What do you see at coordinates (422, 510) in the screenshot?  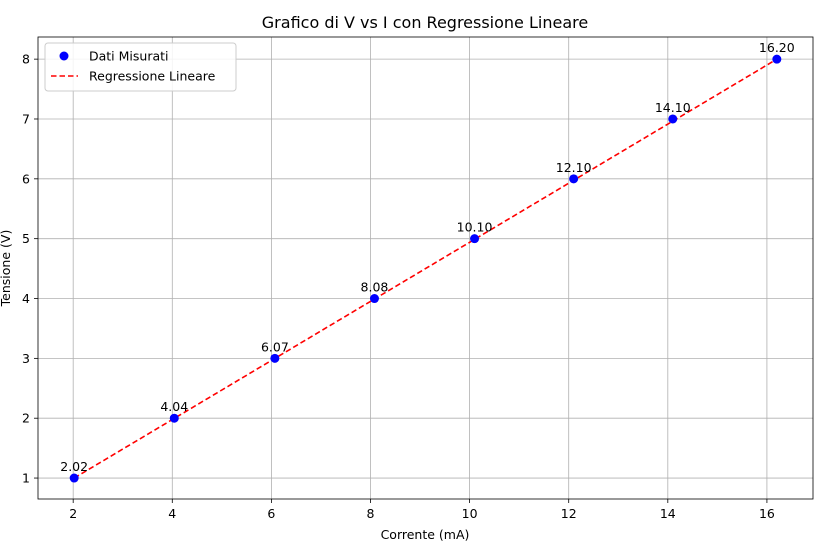 I see `x-axis-ticks: 2 4 6 8 10 12 14 16` at bounding box center [422, 510].